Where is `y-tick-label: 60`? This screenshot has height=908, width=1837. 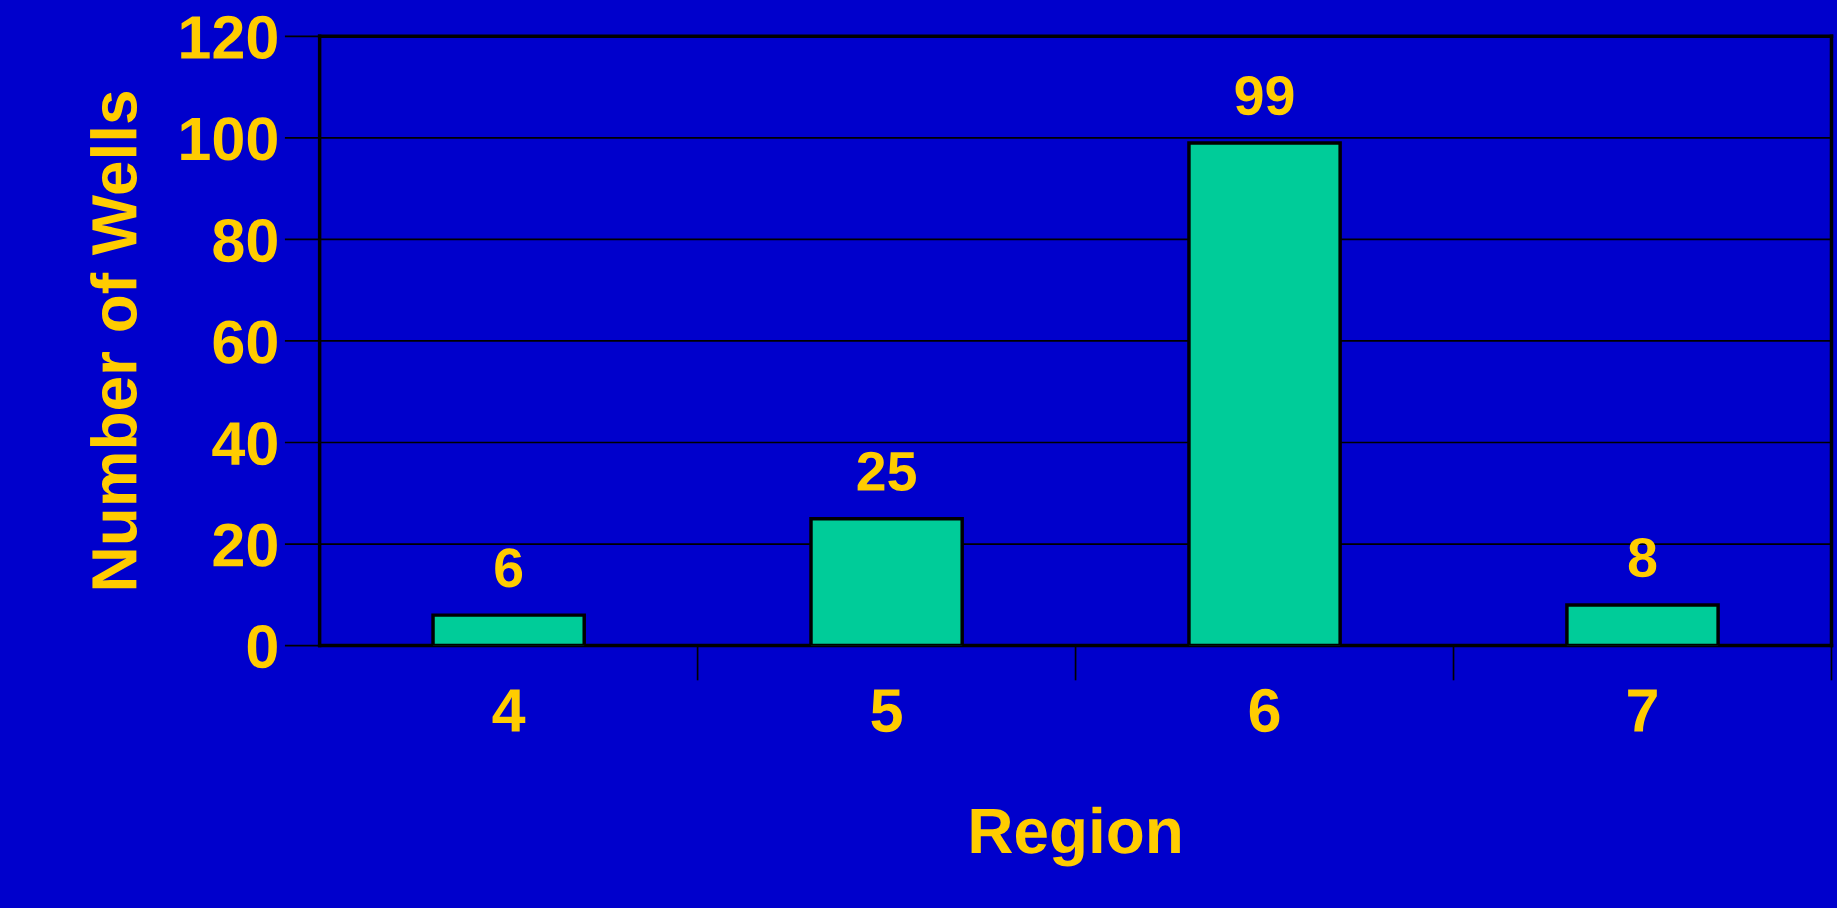
y-tick-label: 60 is located at coordinates (245, 342).